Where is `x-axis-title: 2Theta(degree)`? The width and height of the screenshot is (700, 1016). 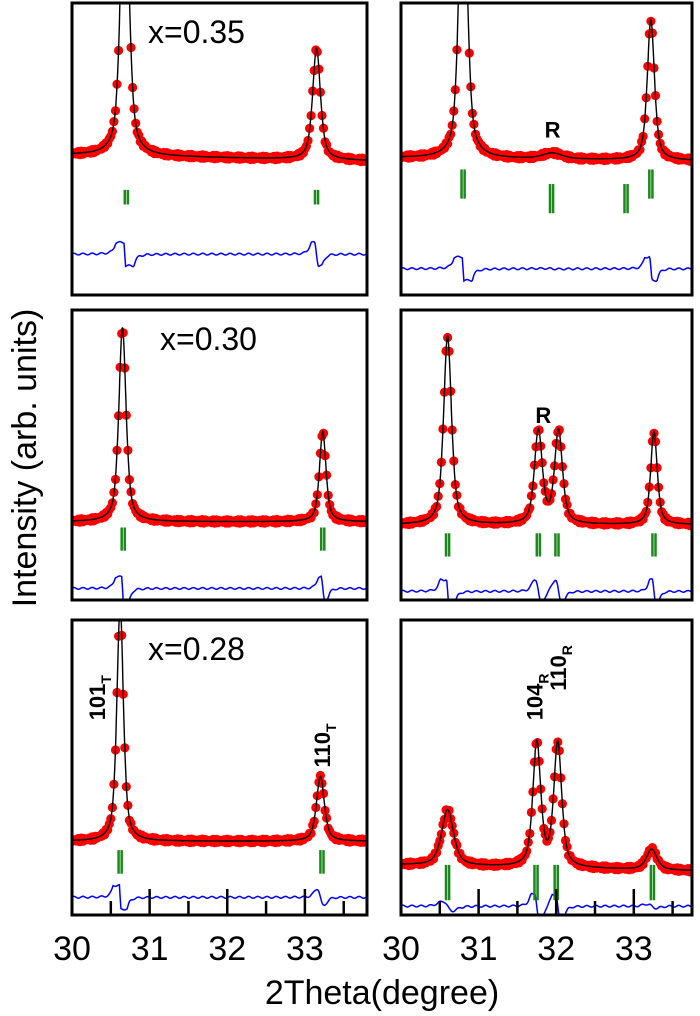 x-axis-title: 2Theta(degree) is located at coordinates (382, 993).